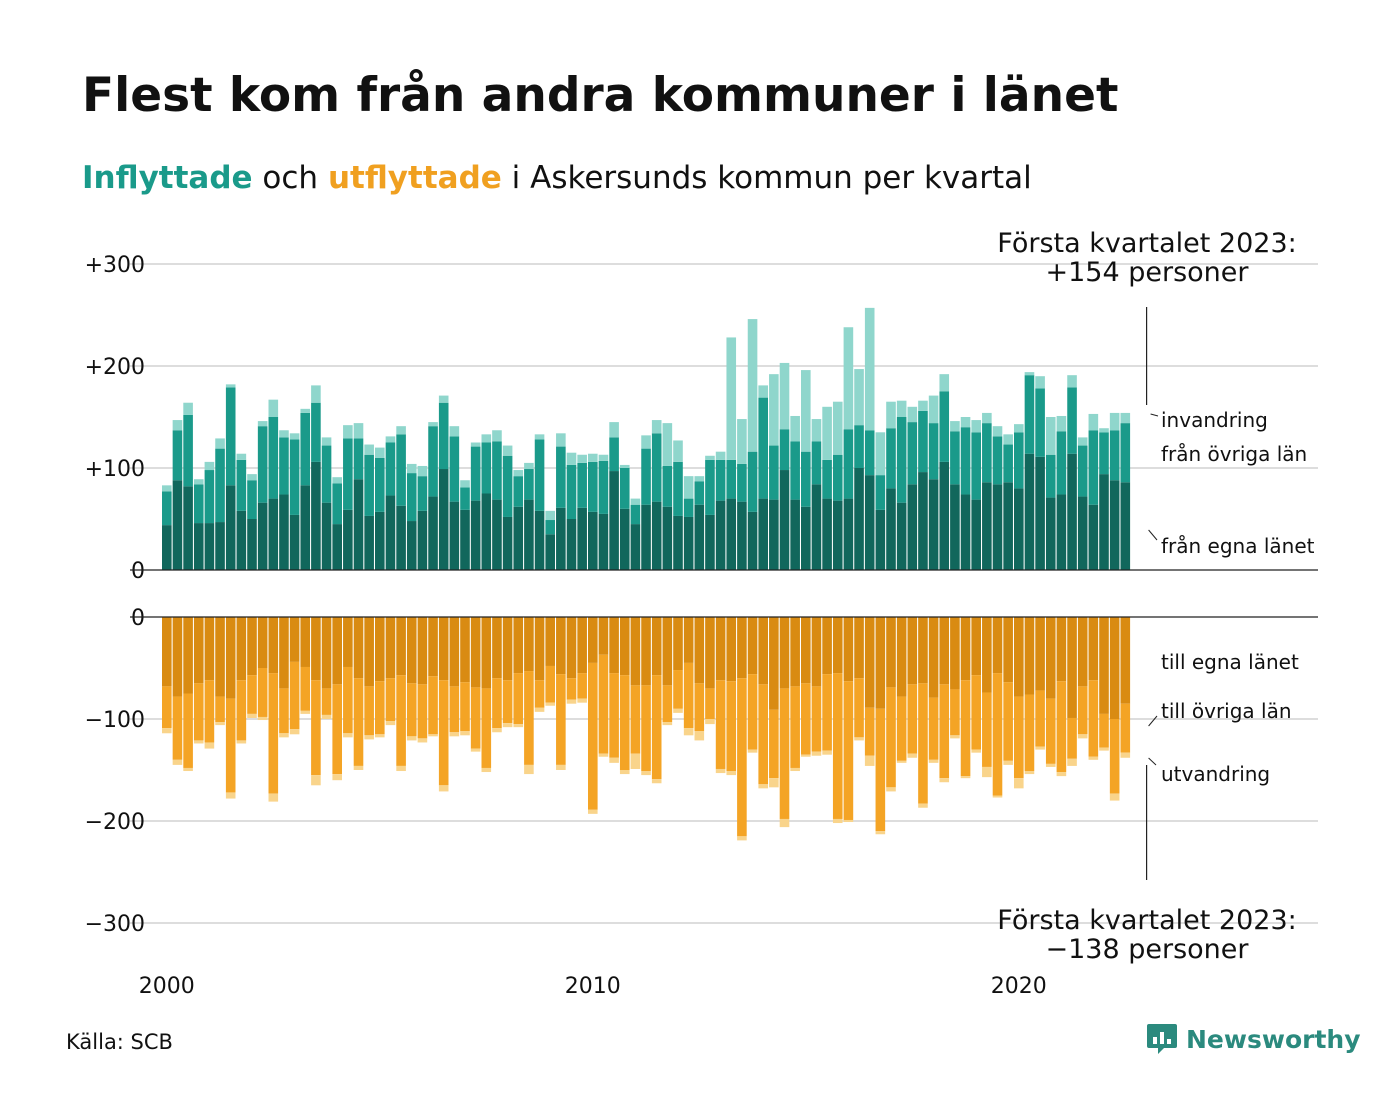 The height and width of the screenshot is (1120, 1400). Describe the element at coordinates (167, 986) in the screenshot. I see `x-tick-label: 2000` at that location.